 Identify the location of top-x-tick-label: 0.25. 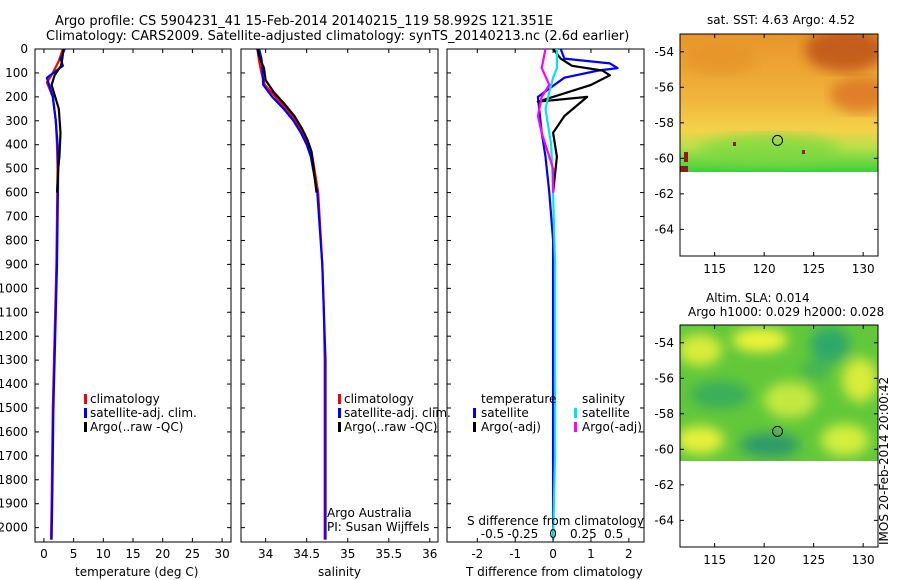
(583, 534).